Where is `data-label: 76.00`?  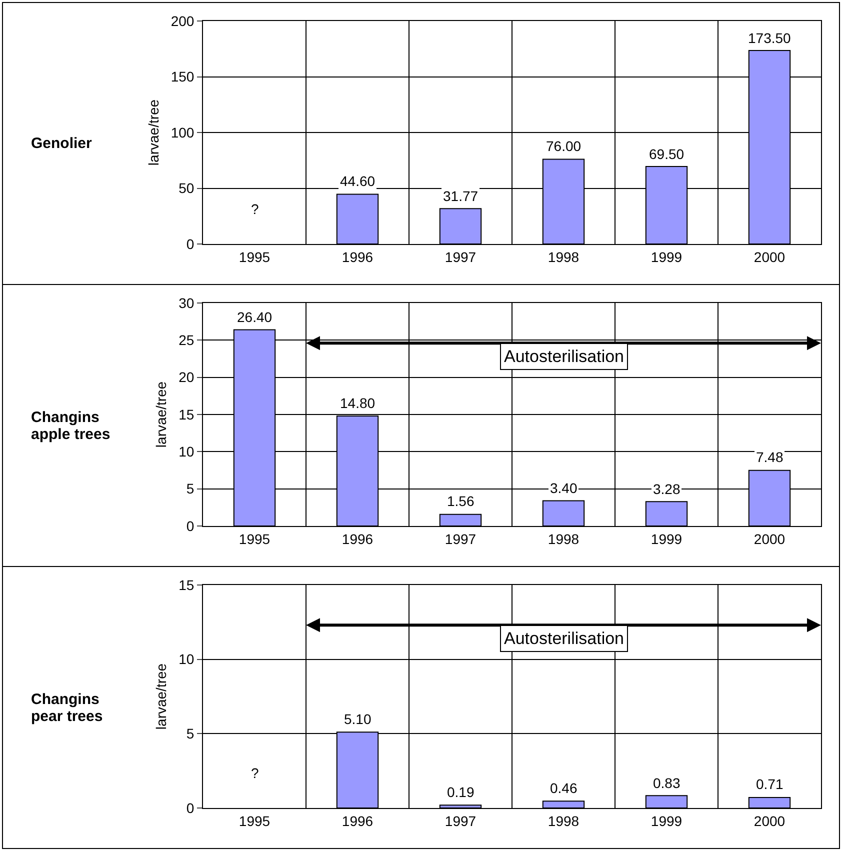 data-label: 76.00 is located at coordinates (564, 146).